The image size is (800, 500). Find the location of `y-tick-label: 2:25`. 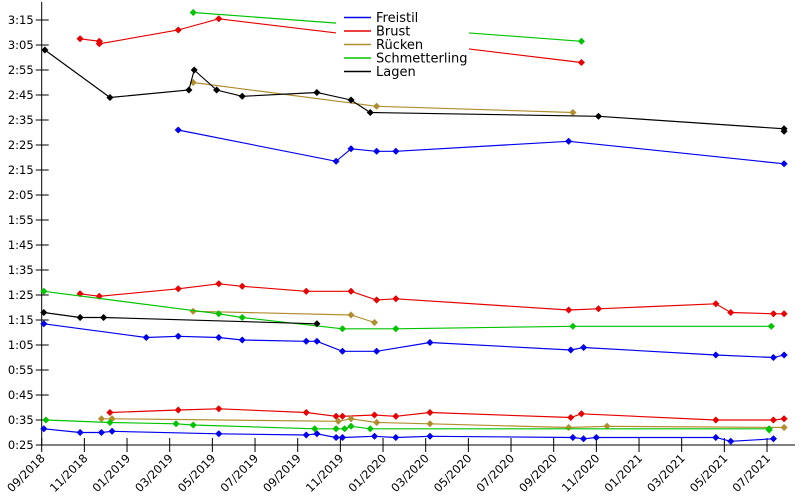

y-tick-label: 2:25 is located at coordinates (21, 145).